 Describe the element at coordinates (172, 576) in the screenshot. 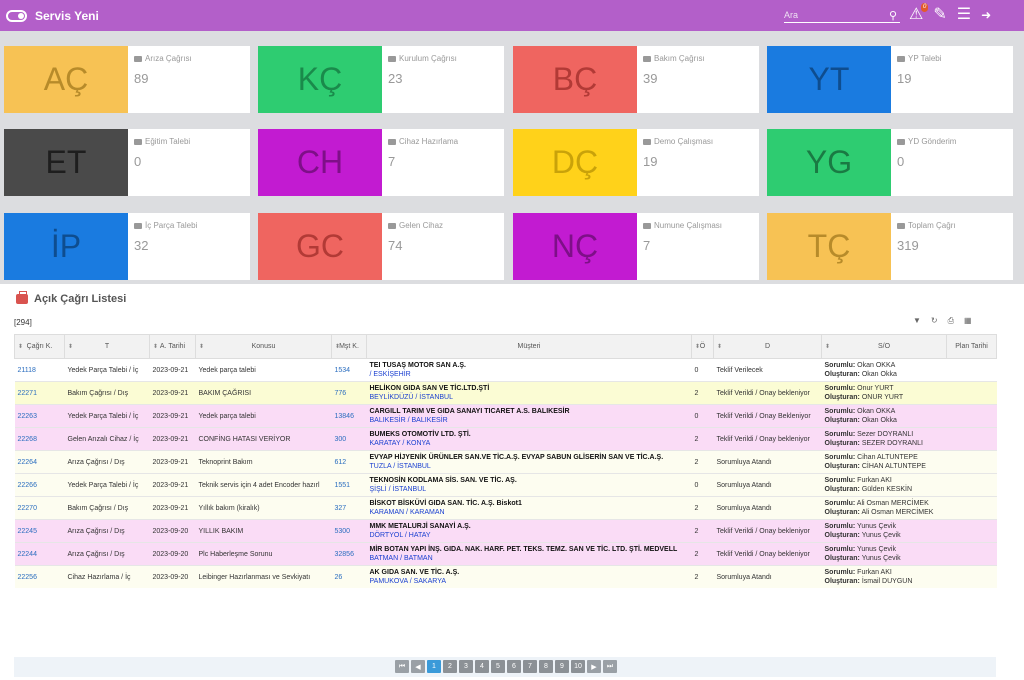

I see `cell-date: 2023-09-20` at that location.